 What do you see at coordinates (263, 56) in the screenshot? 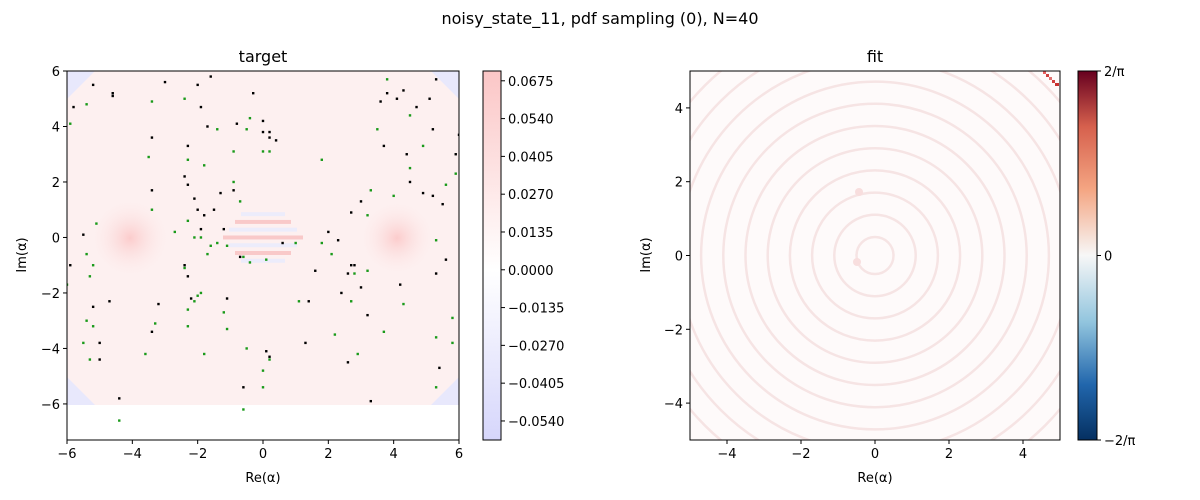
I see `target-title: target` at bounding box center [263, 56].